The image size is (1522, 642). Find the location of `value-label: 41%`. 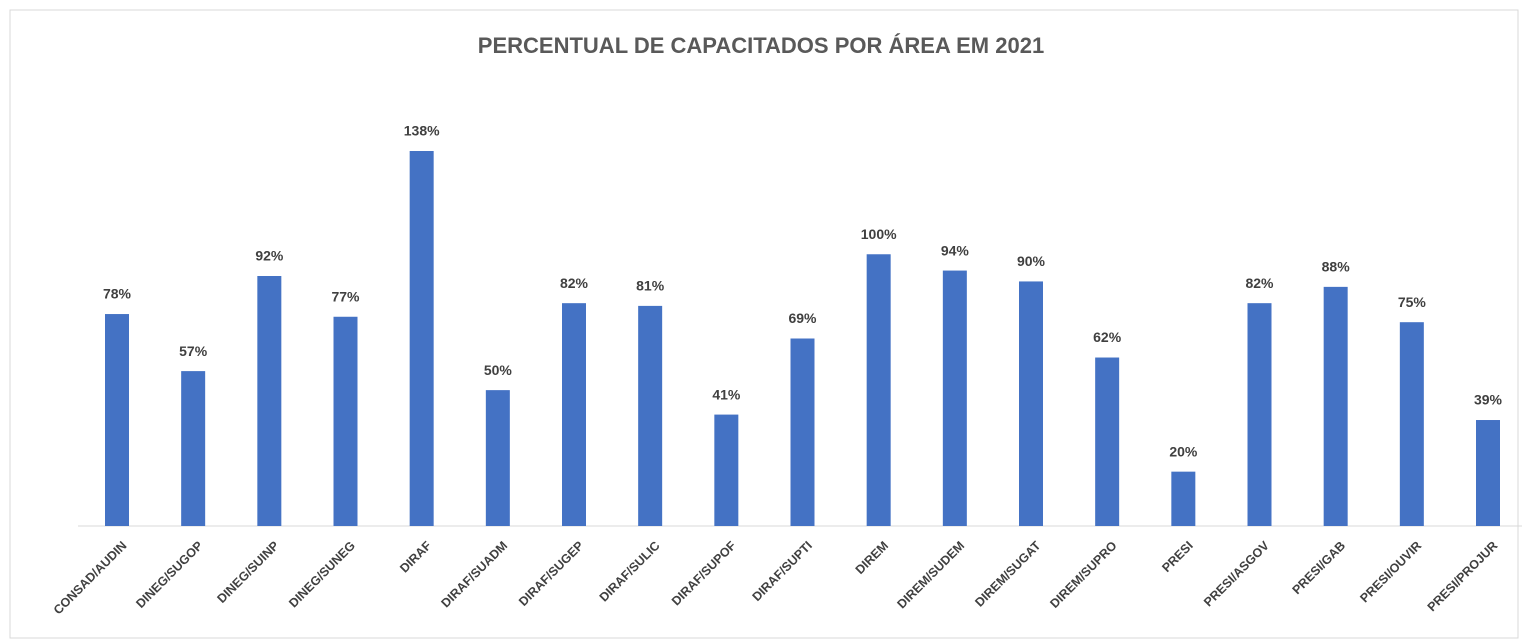

value-label: 41% is located at coordinates (726, 394).